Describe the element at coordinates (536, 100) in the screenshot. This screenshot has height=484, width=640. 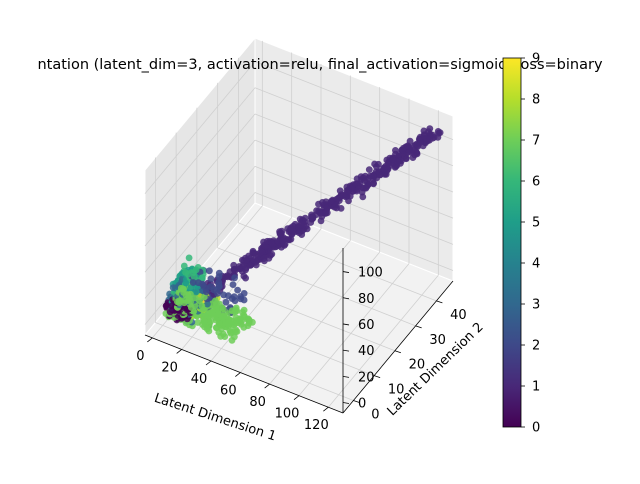
I see `colorbar-tick-label: 8` at that location.